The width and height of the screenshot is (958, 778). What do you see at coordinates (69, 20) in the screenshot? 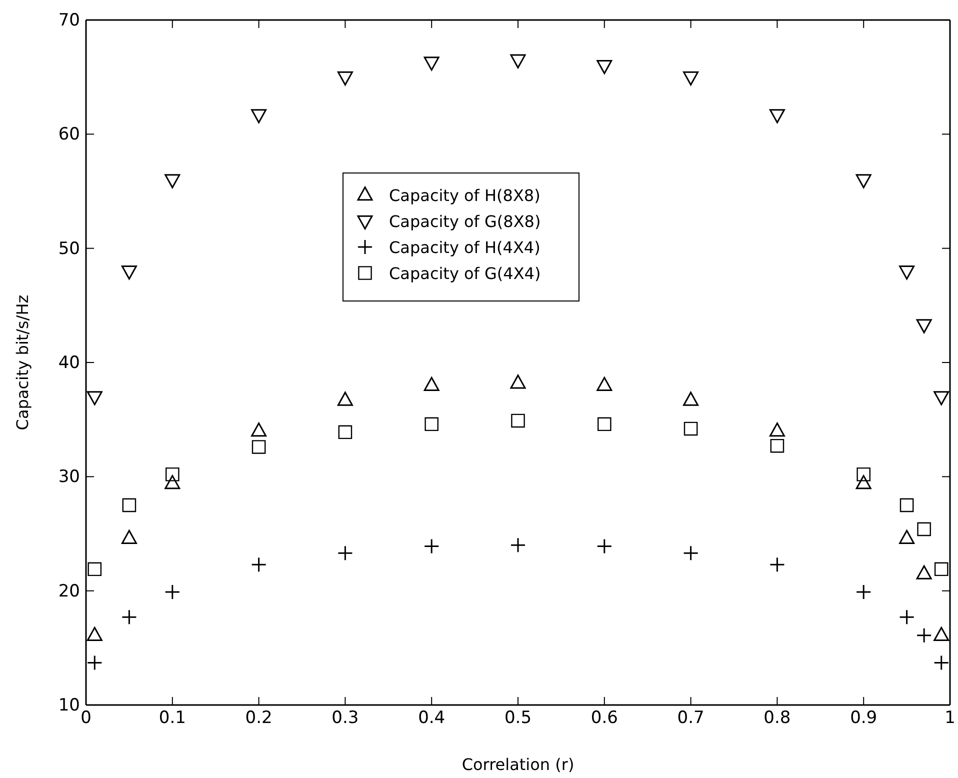
I see `y-tick-label: 70` at bounding box center [69, 20].